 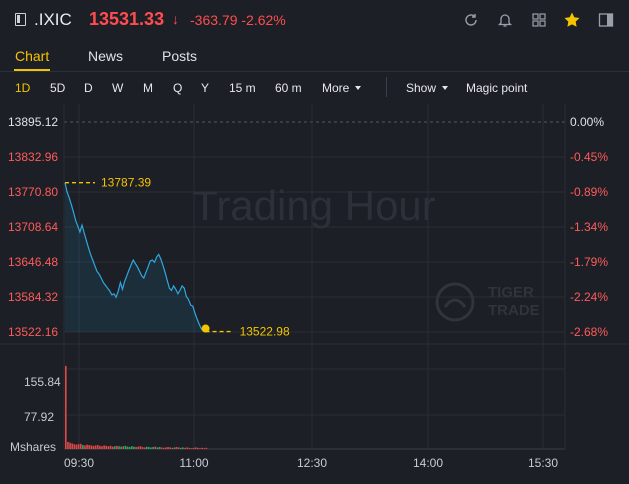 I want to click on x-tick-label: 14:00, so click(x=428, y=463).